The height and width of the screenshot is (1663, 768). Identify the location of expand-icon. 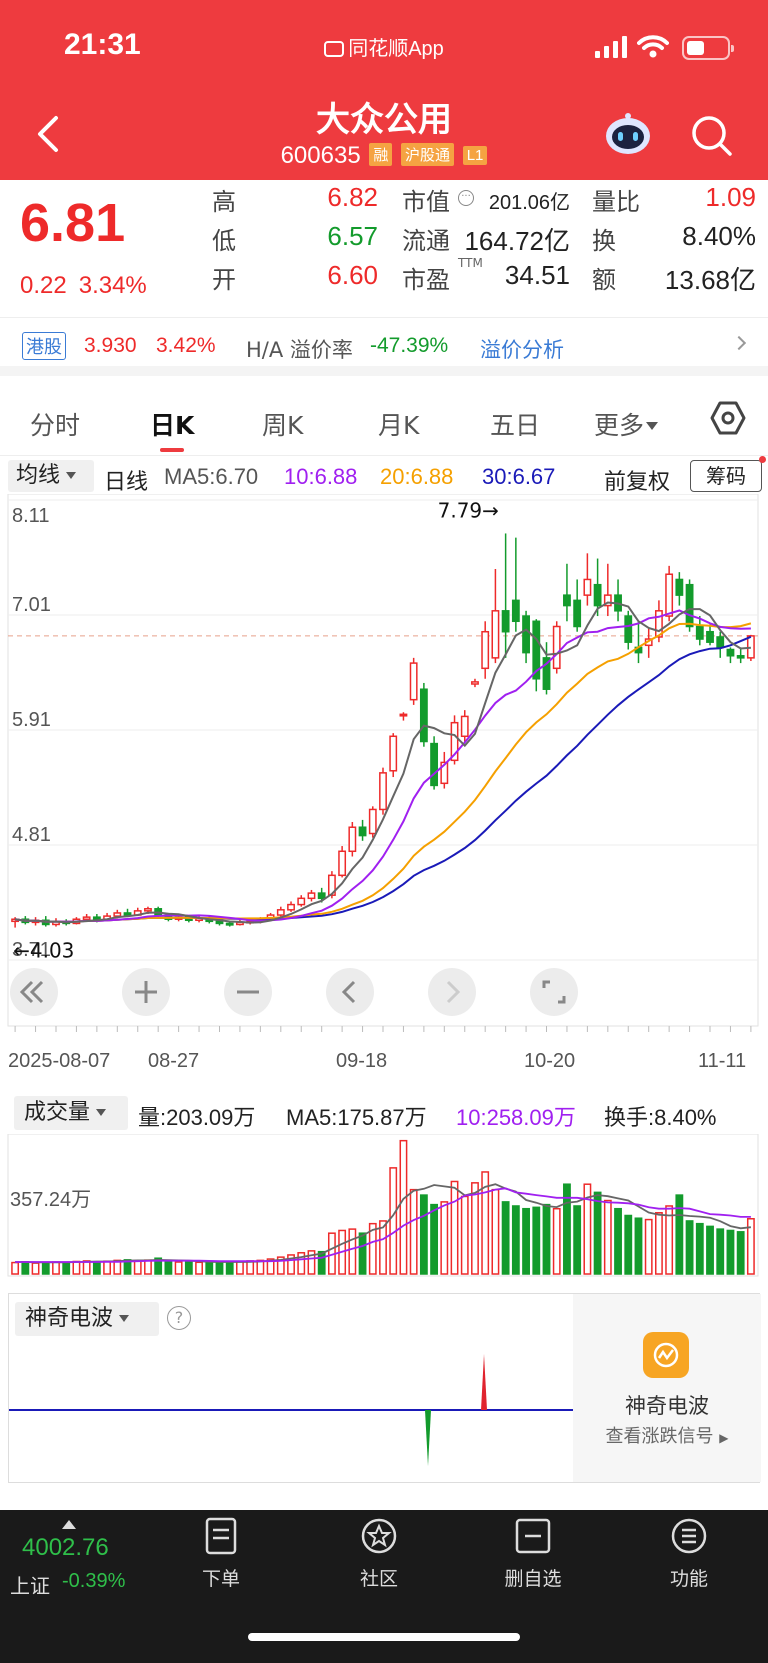
(554, 992).